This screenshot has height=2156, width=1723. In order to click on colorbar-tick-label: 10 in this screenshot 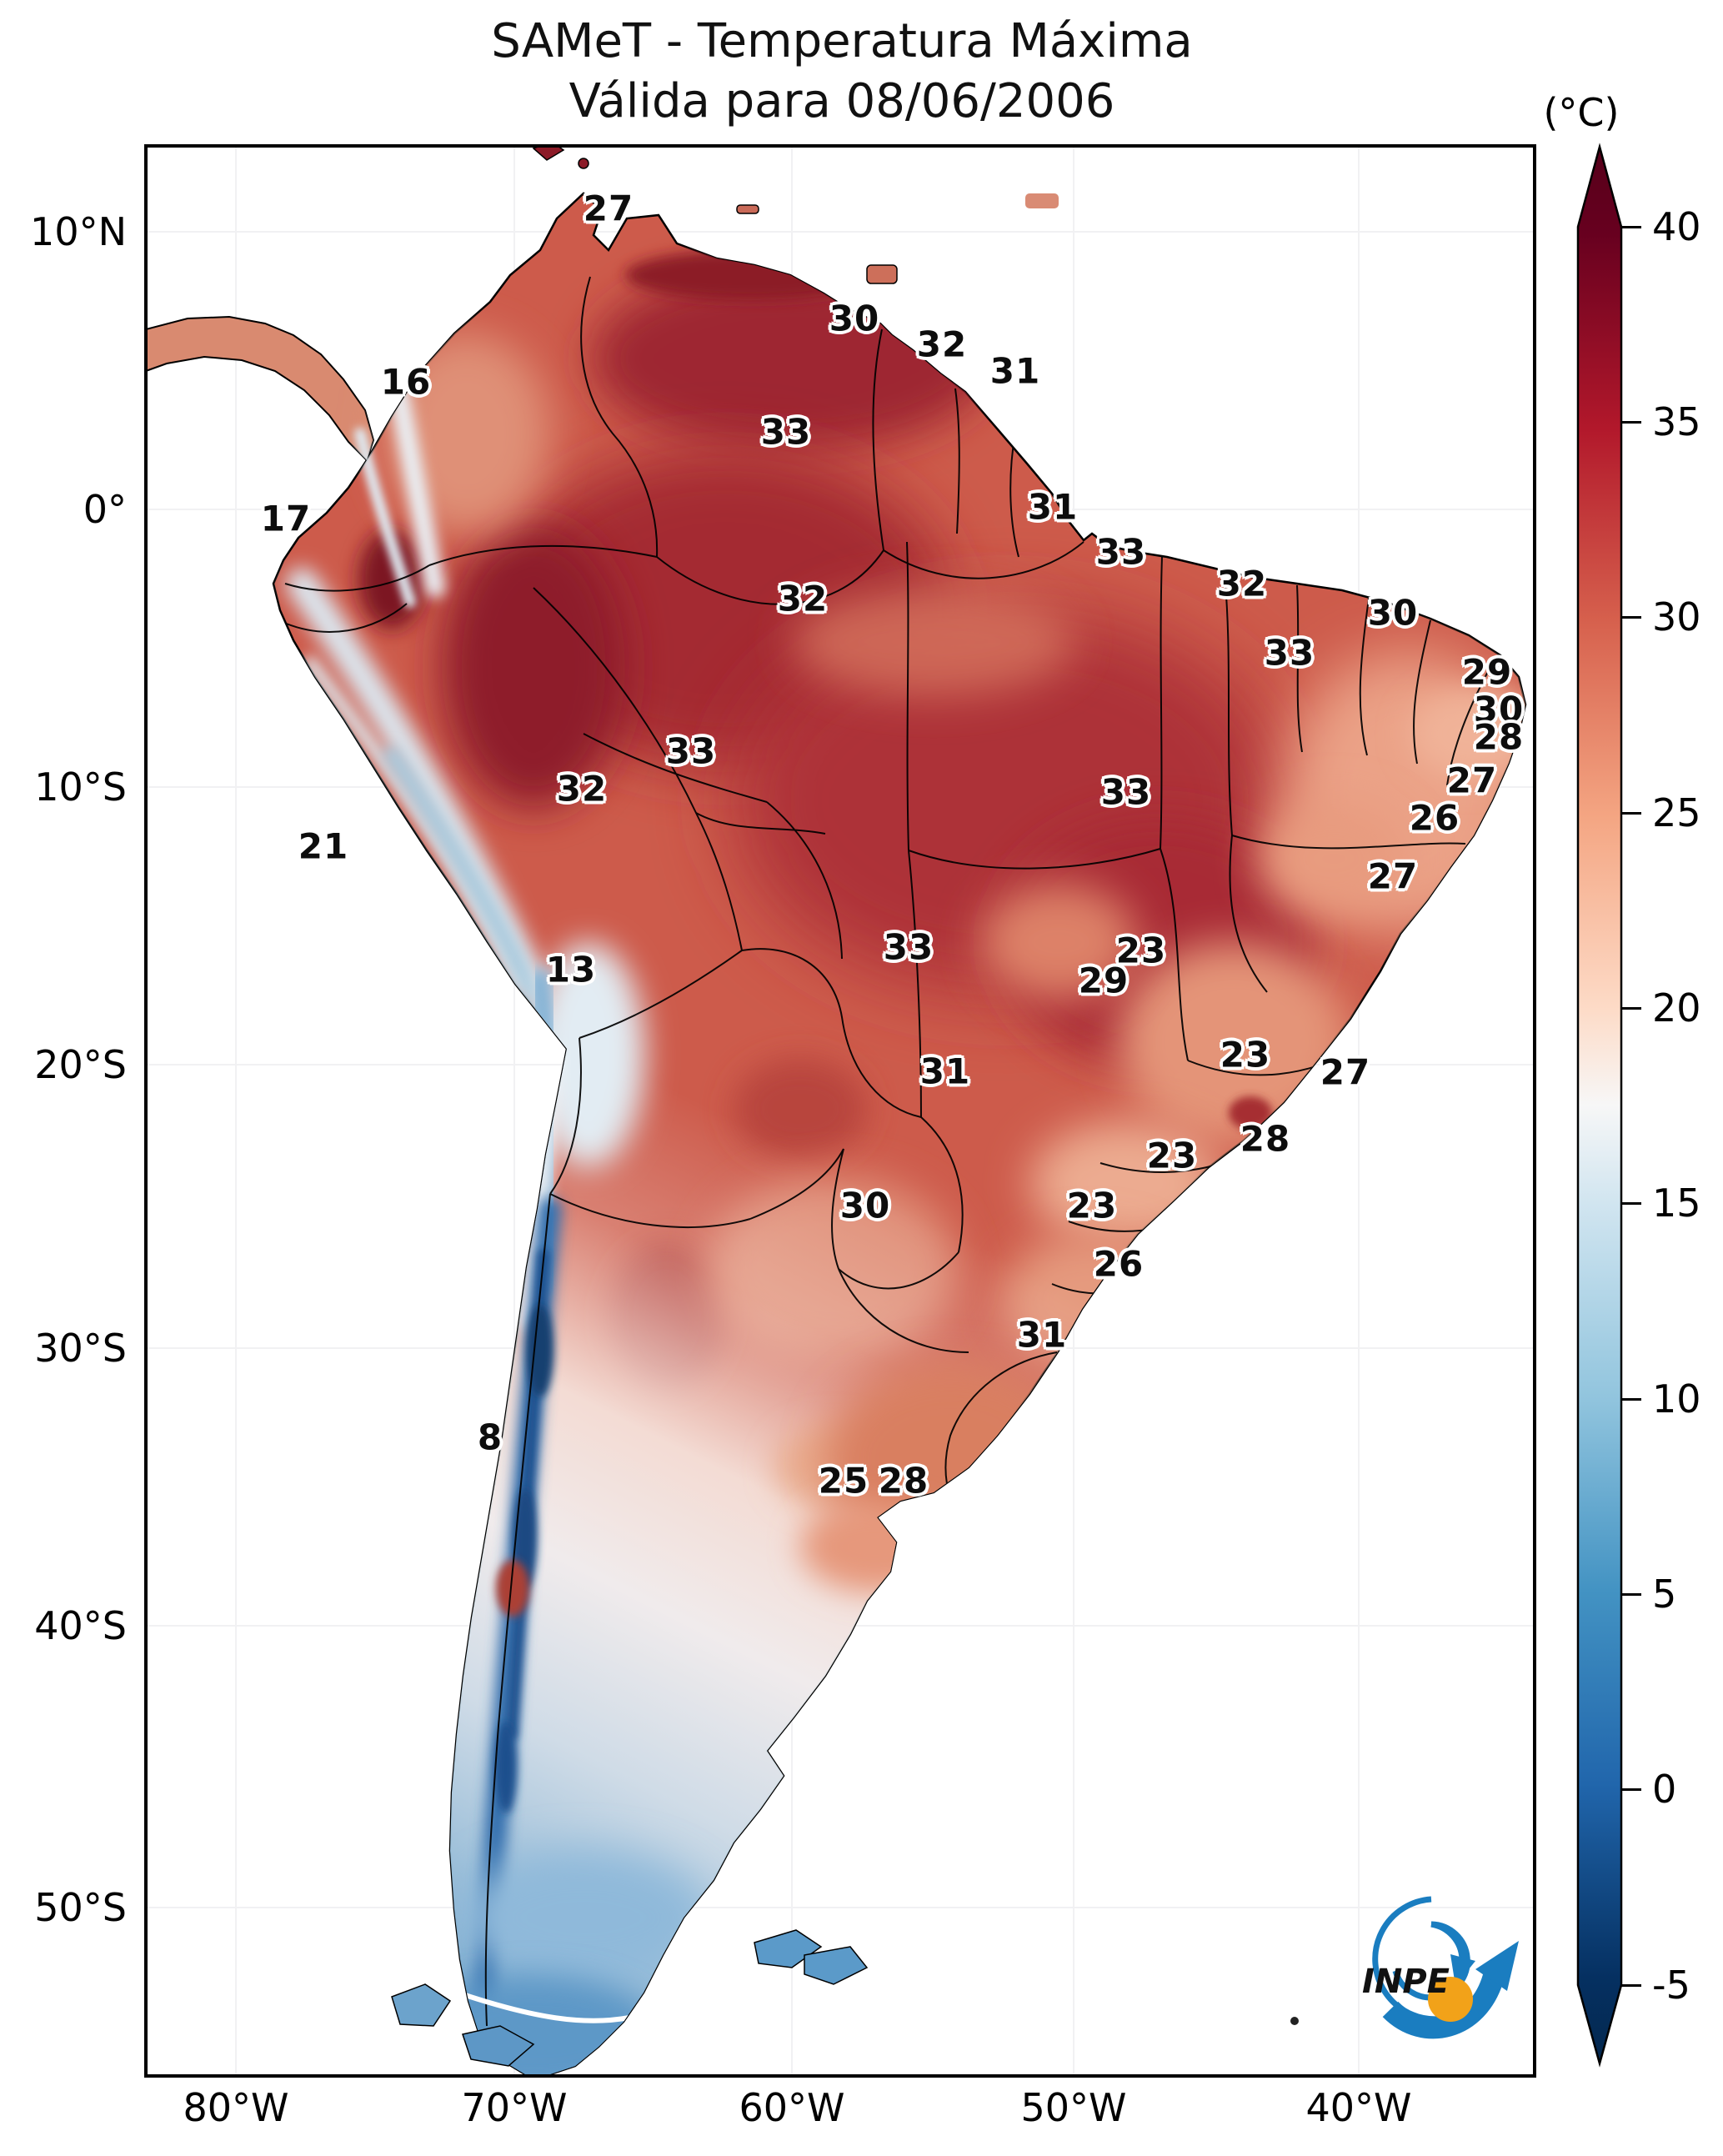, I will do `click(1676, 1398)`.